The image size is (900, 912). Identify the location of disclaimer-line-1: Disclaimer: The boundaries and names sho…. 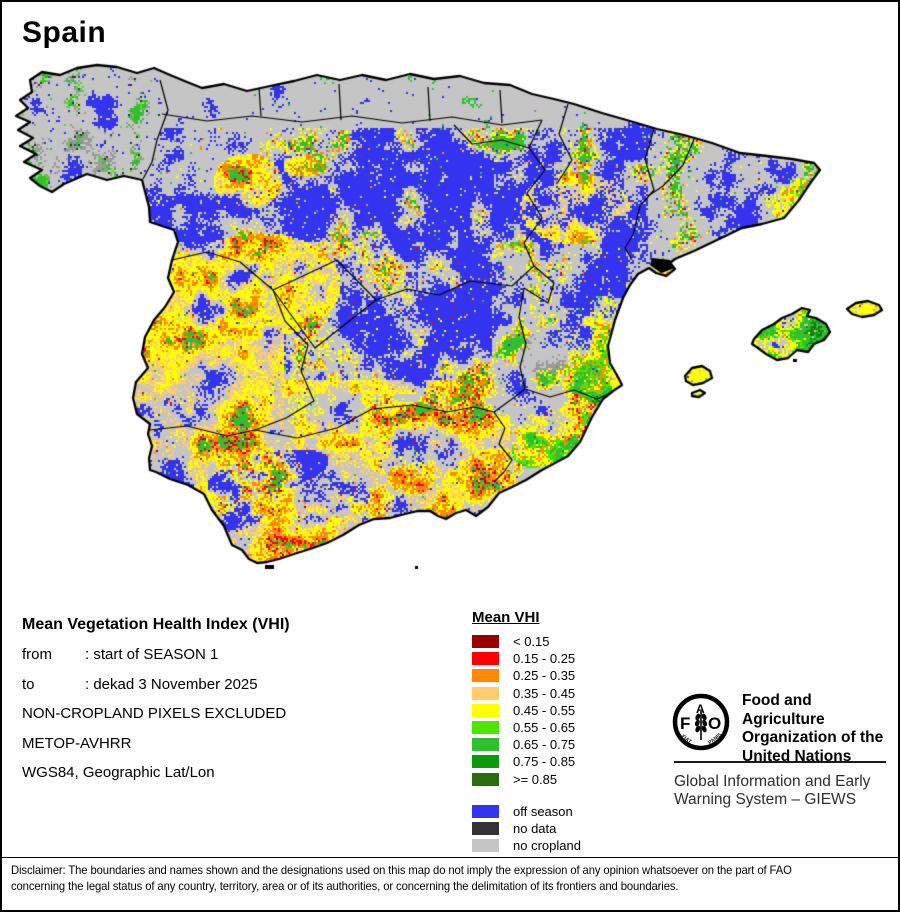
(401, 870).